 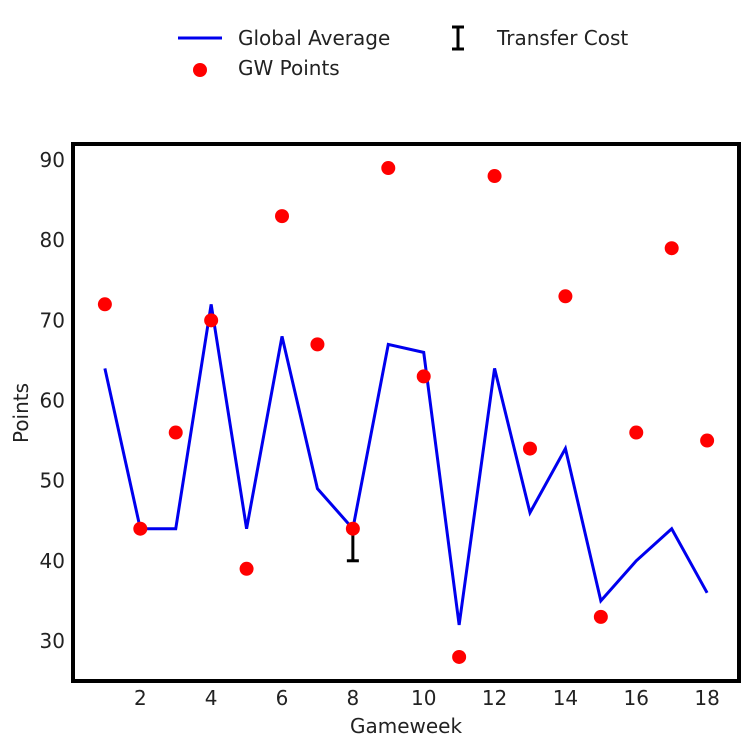 I want to click on legend-errorbar-swatch, so click(x=458, y=38).